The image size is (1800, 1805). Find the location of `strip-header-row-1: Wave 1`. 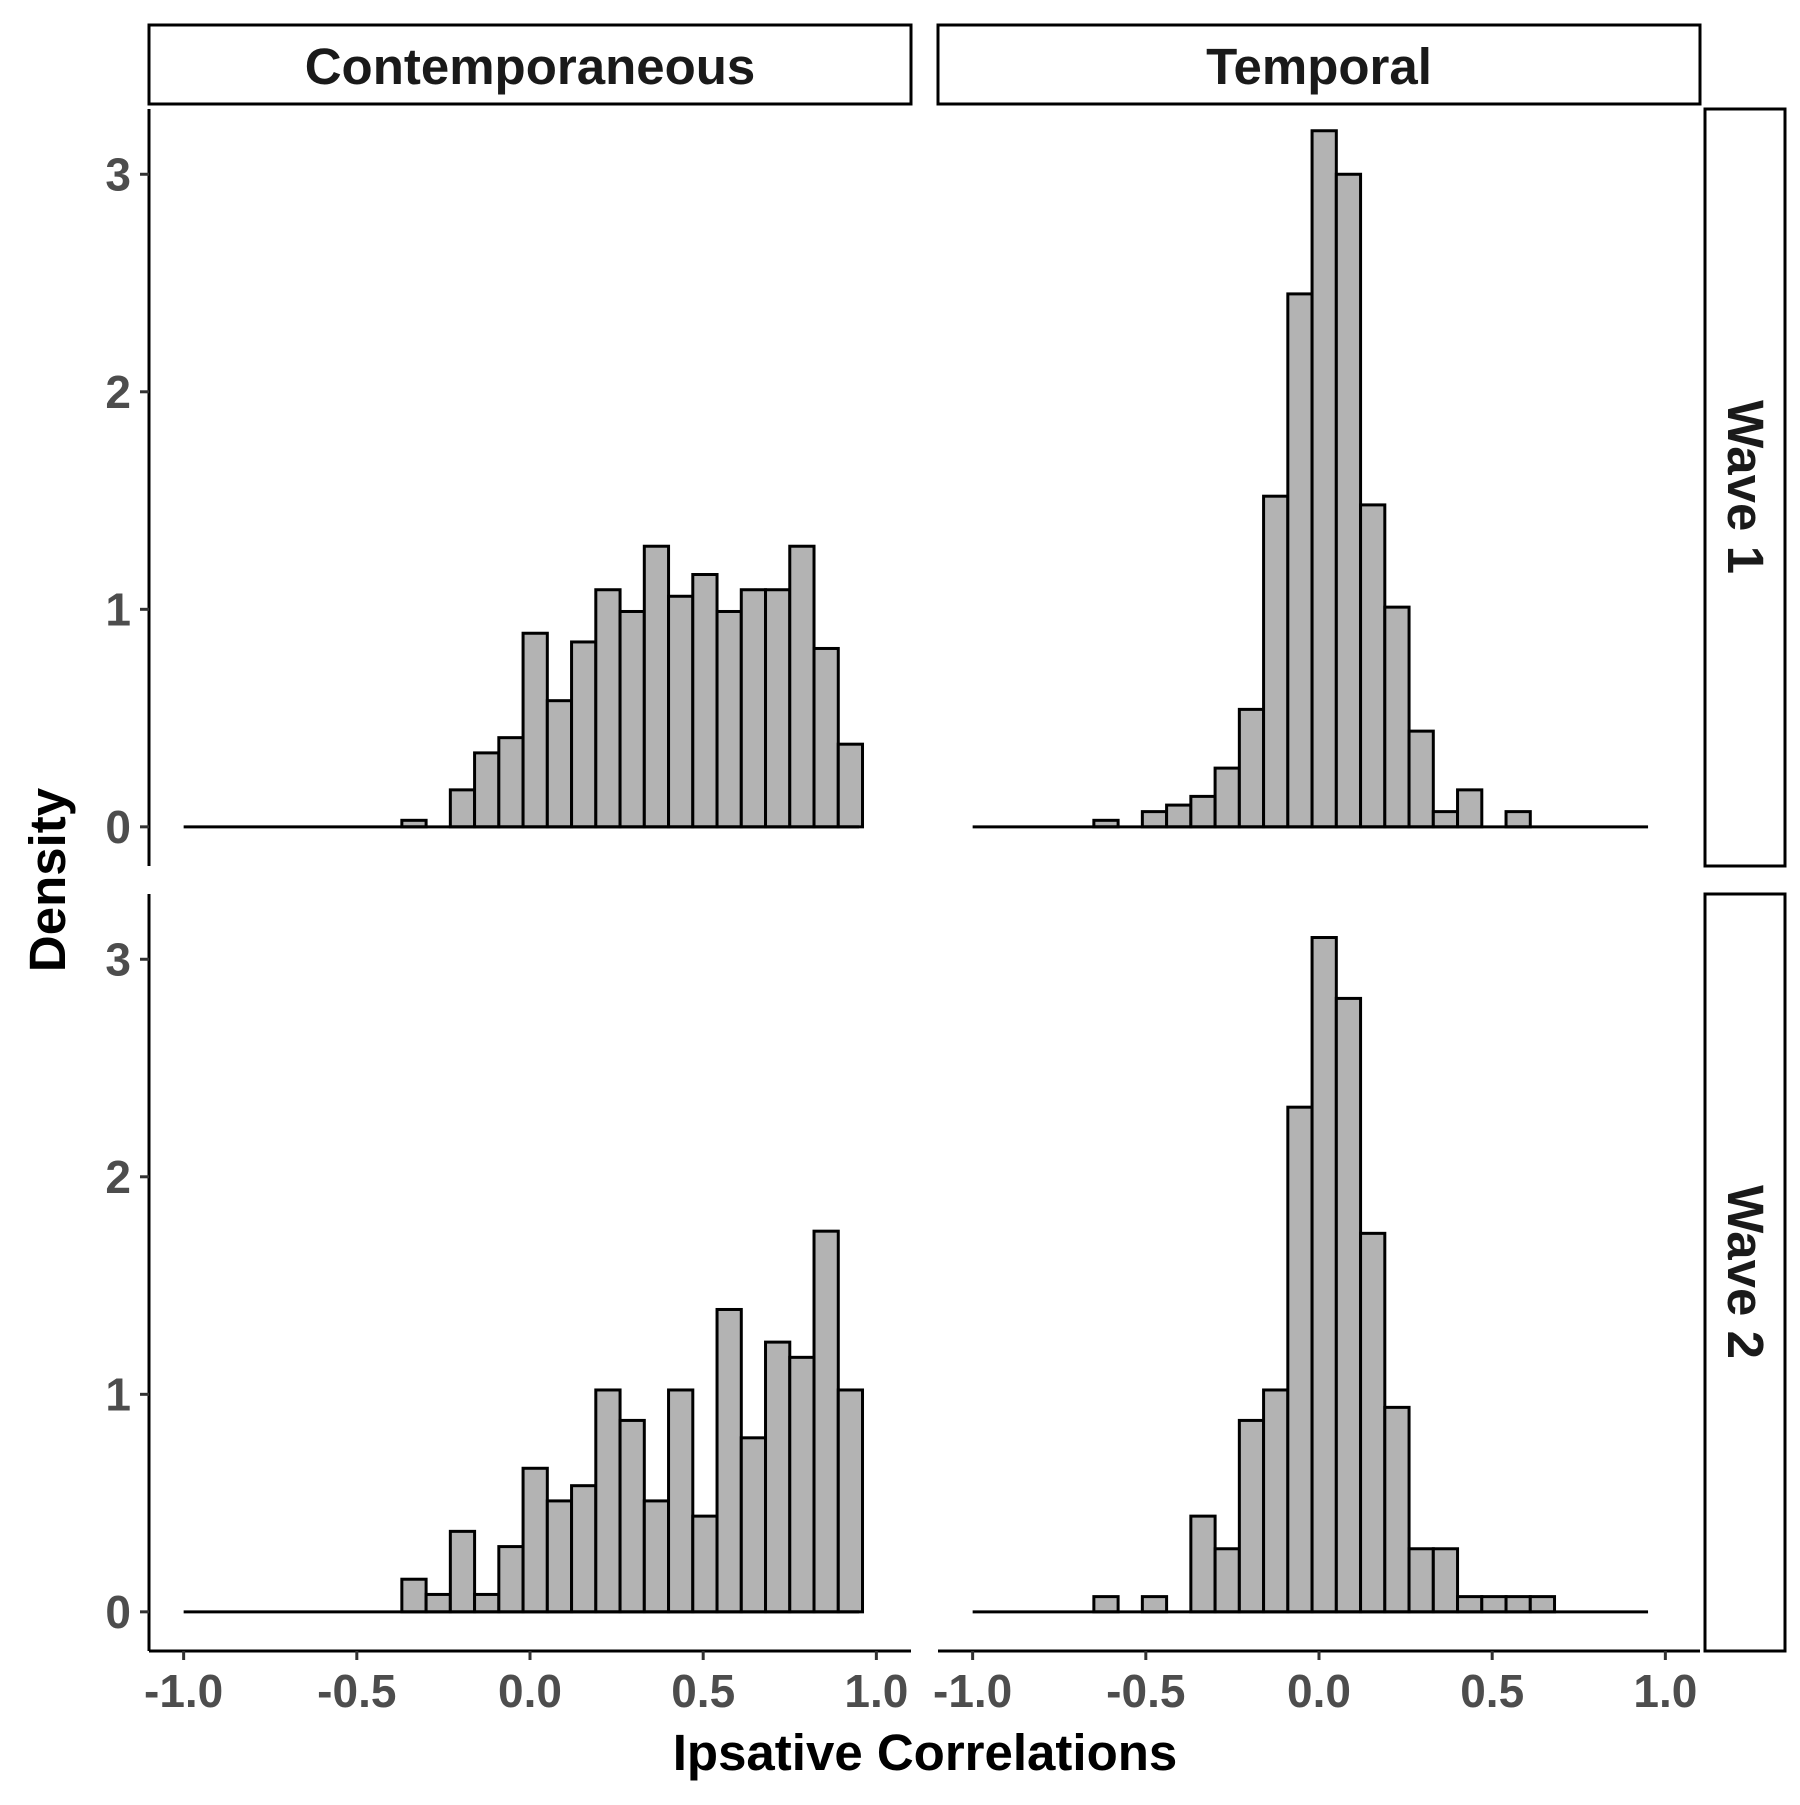

strip-header-row-1: Wave 1 is located at coordinates (1745, 487).